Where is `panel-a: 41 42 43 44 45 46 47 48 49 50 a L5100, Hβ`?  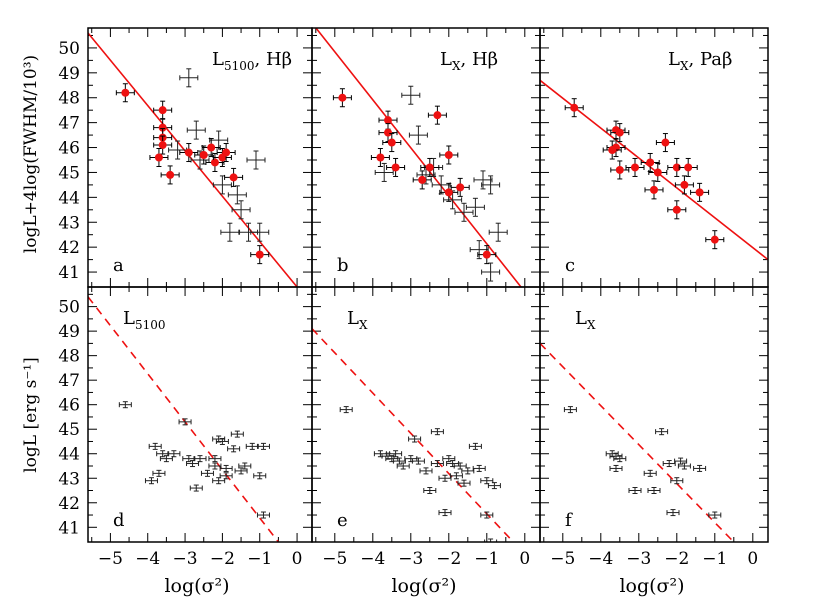 panel-a: 41 42 43 44 45 46 47 48 49 50 a L5100, Hβ is located at coordinates (185, 157).